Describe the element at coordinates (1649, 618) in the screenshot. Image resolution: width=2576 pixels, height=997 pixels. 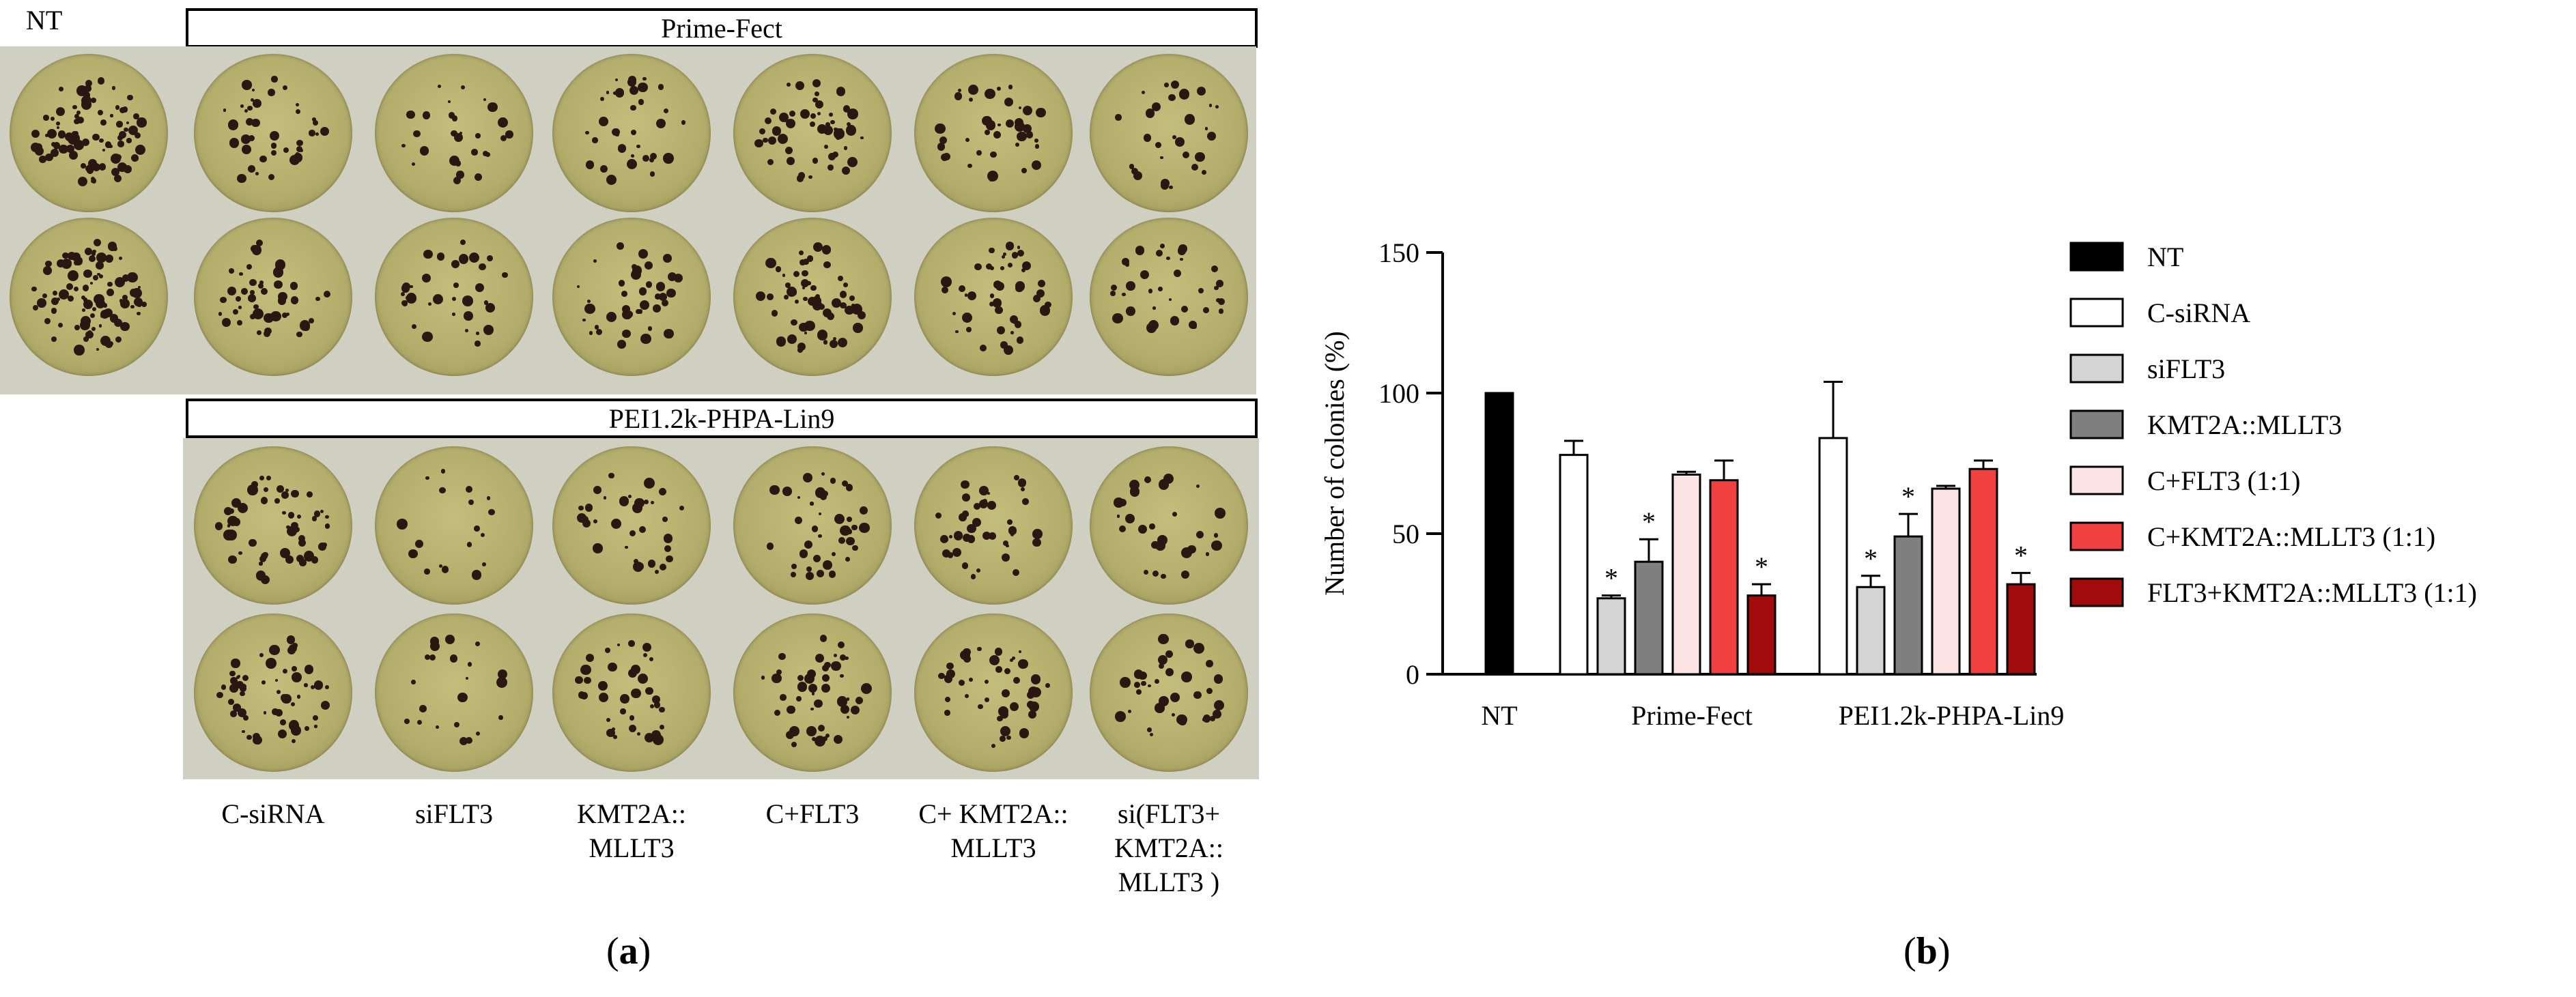
I see `bar` at that location.